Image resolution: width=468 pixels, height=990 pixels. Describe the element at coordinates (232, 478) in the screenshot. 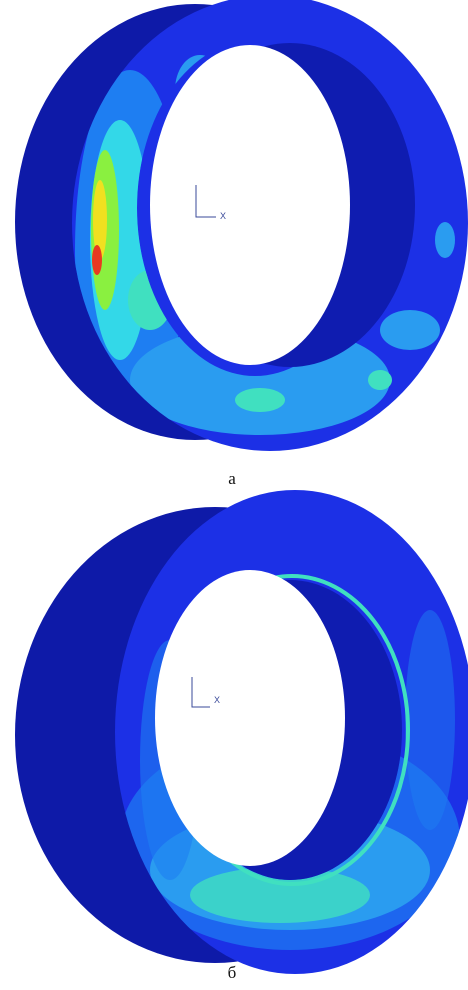

I see `caption: а` at that location.